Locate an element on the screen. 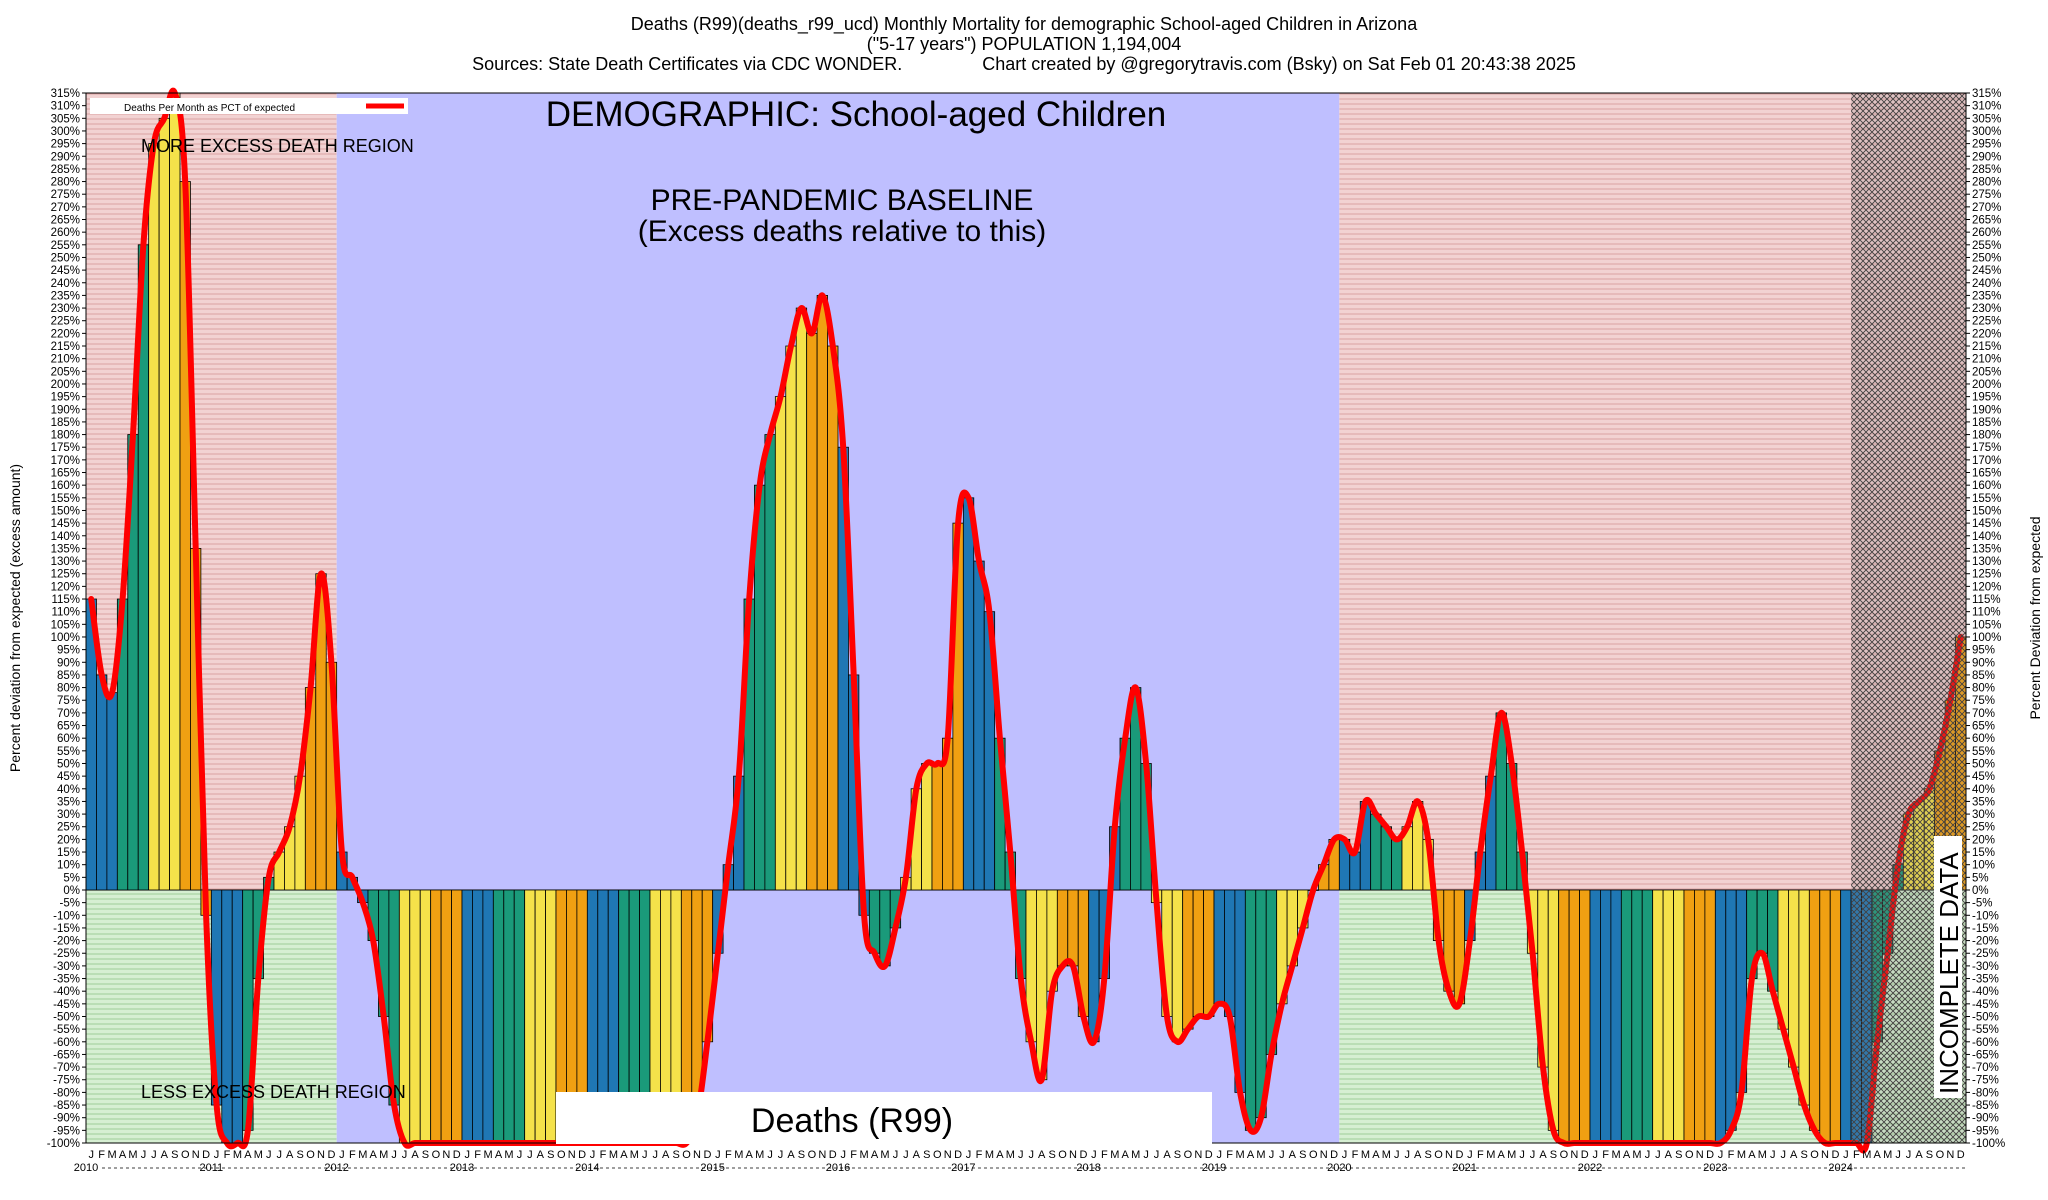  y-tick-label: 130% is located at coordinates (1986, 562).